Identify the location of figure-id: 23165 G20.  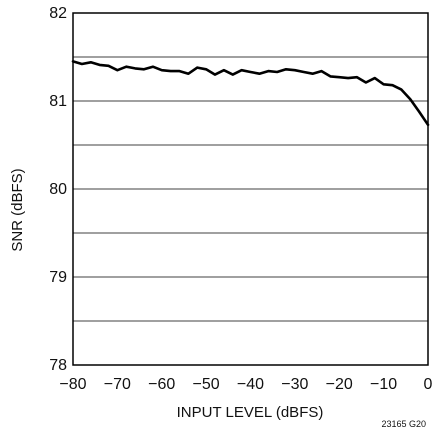
(403, 423).